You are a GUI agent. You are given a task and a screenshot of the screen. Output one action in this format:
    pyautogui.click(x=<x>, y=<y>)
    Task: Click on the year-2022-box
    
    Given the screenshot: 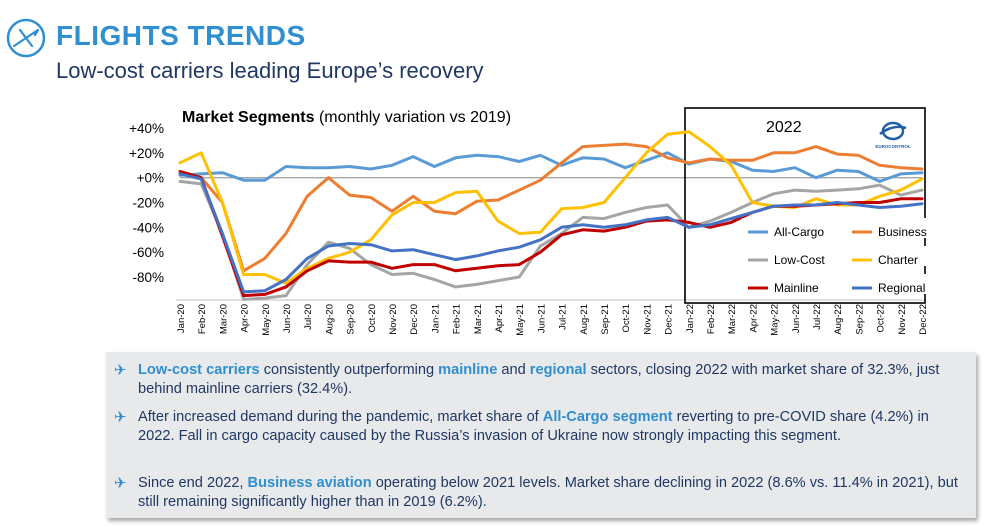 What is the action you would take?
    pyautogui.click(x=805, y=205)
    